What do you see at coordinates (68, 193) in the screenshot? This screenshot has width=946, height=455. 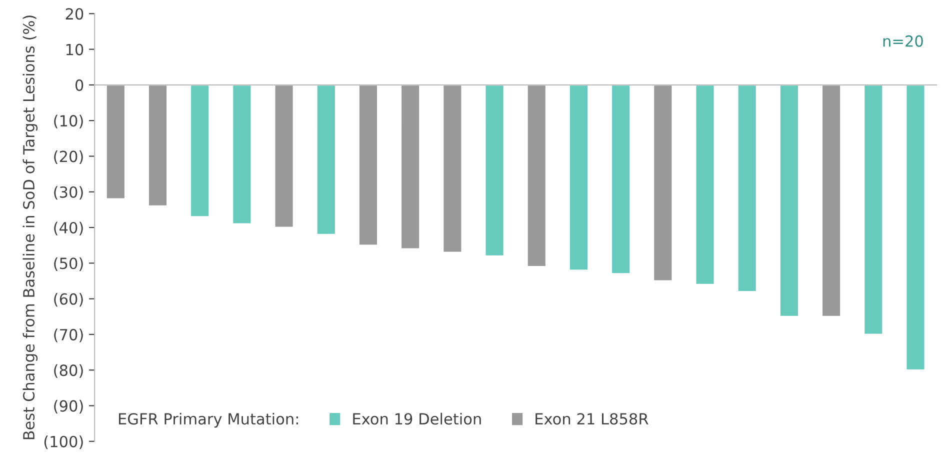 I see `y-tick-label: (30)` at bounding box center [68, 193].